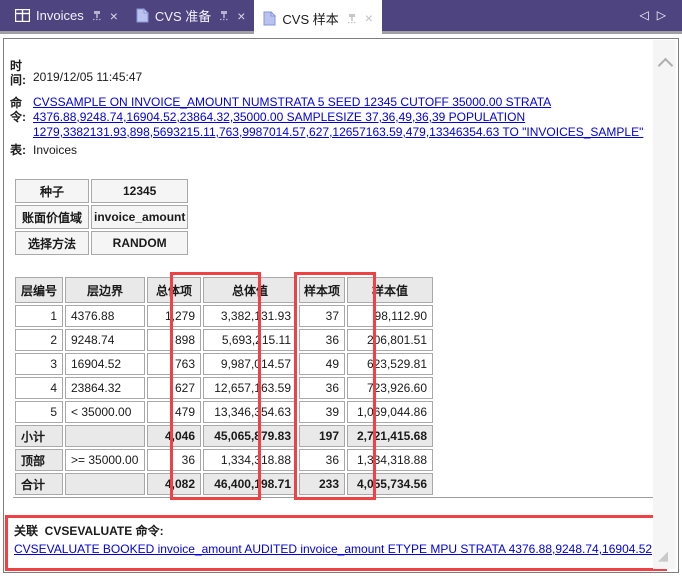 The width and height of the screenshot is (682, 576). What do you see at coordinates (174, 484) in the screenshot?
I see `cell: 4,082` at bounding box center [174, 484].